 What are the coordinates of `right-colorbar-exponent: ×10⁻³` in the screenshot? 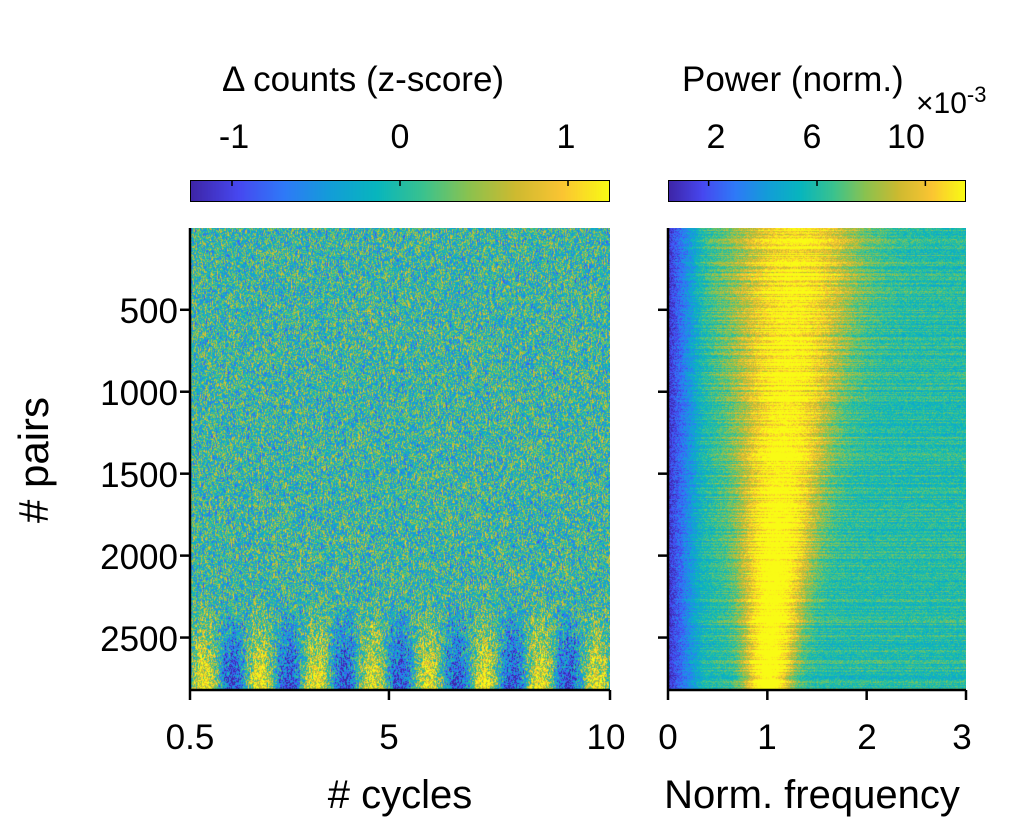 It's located at (951, 101).